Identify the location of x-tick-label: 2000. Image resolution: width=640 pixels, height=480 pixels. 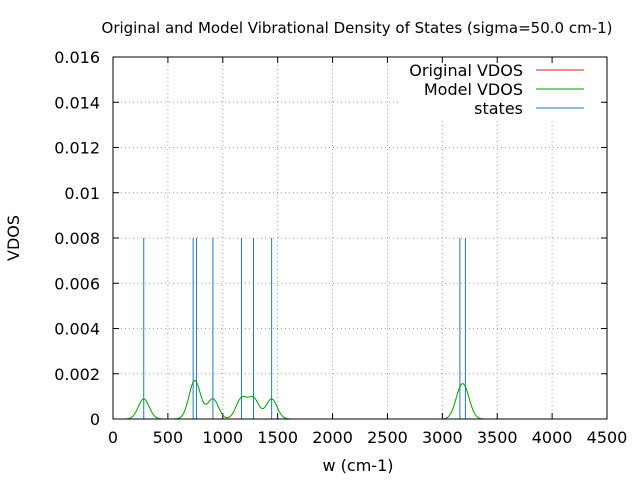
(332, 437).